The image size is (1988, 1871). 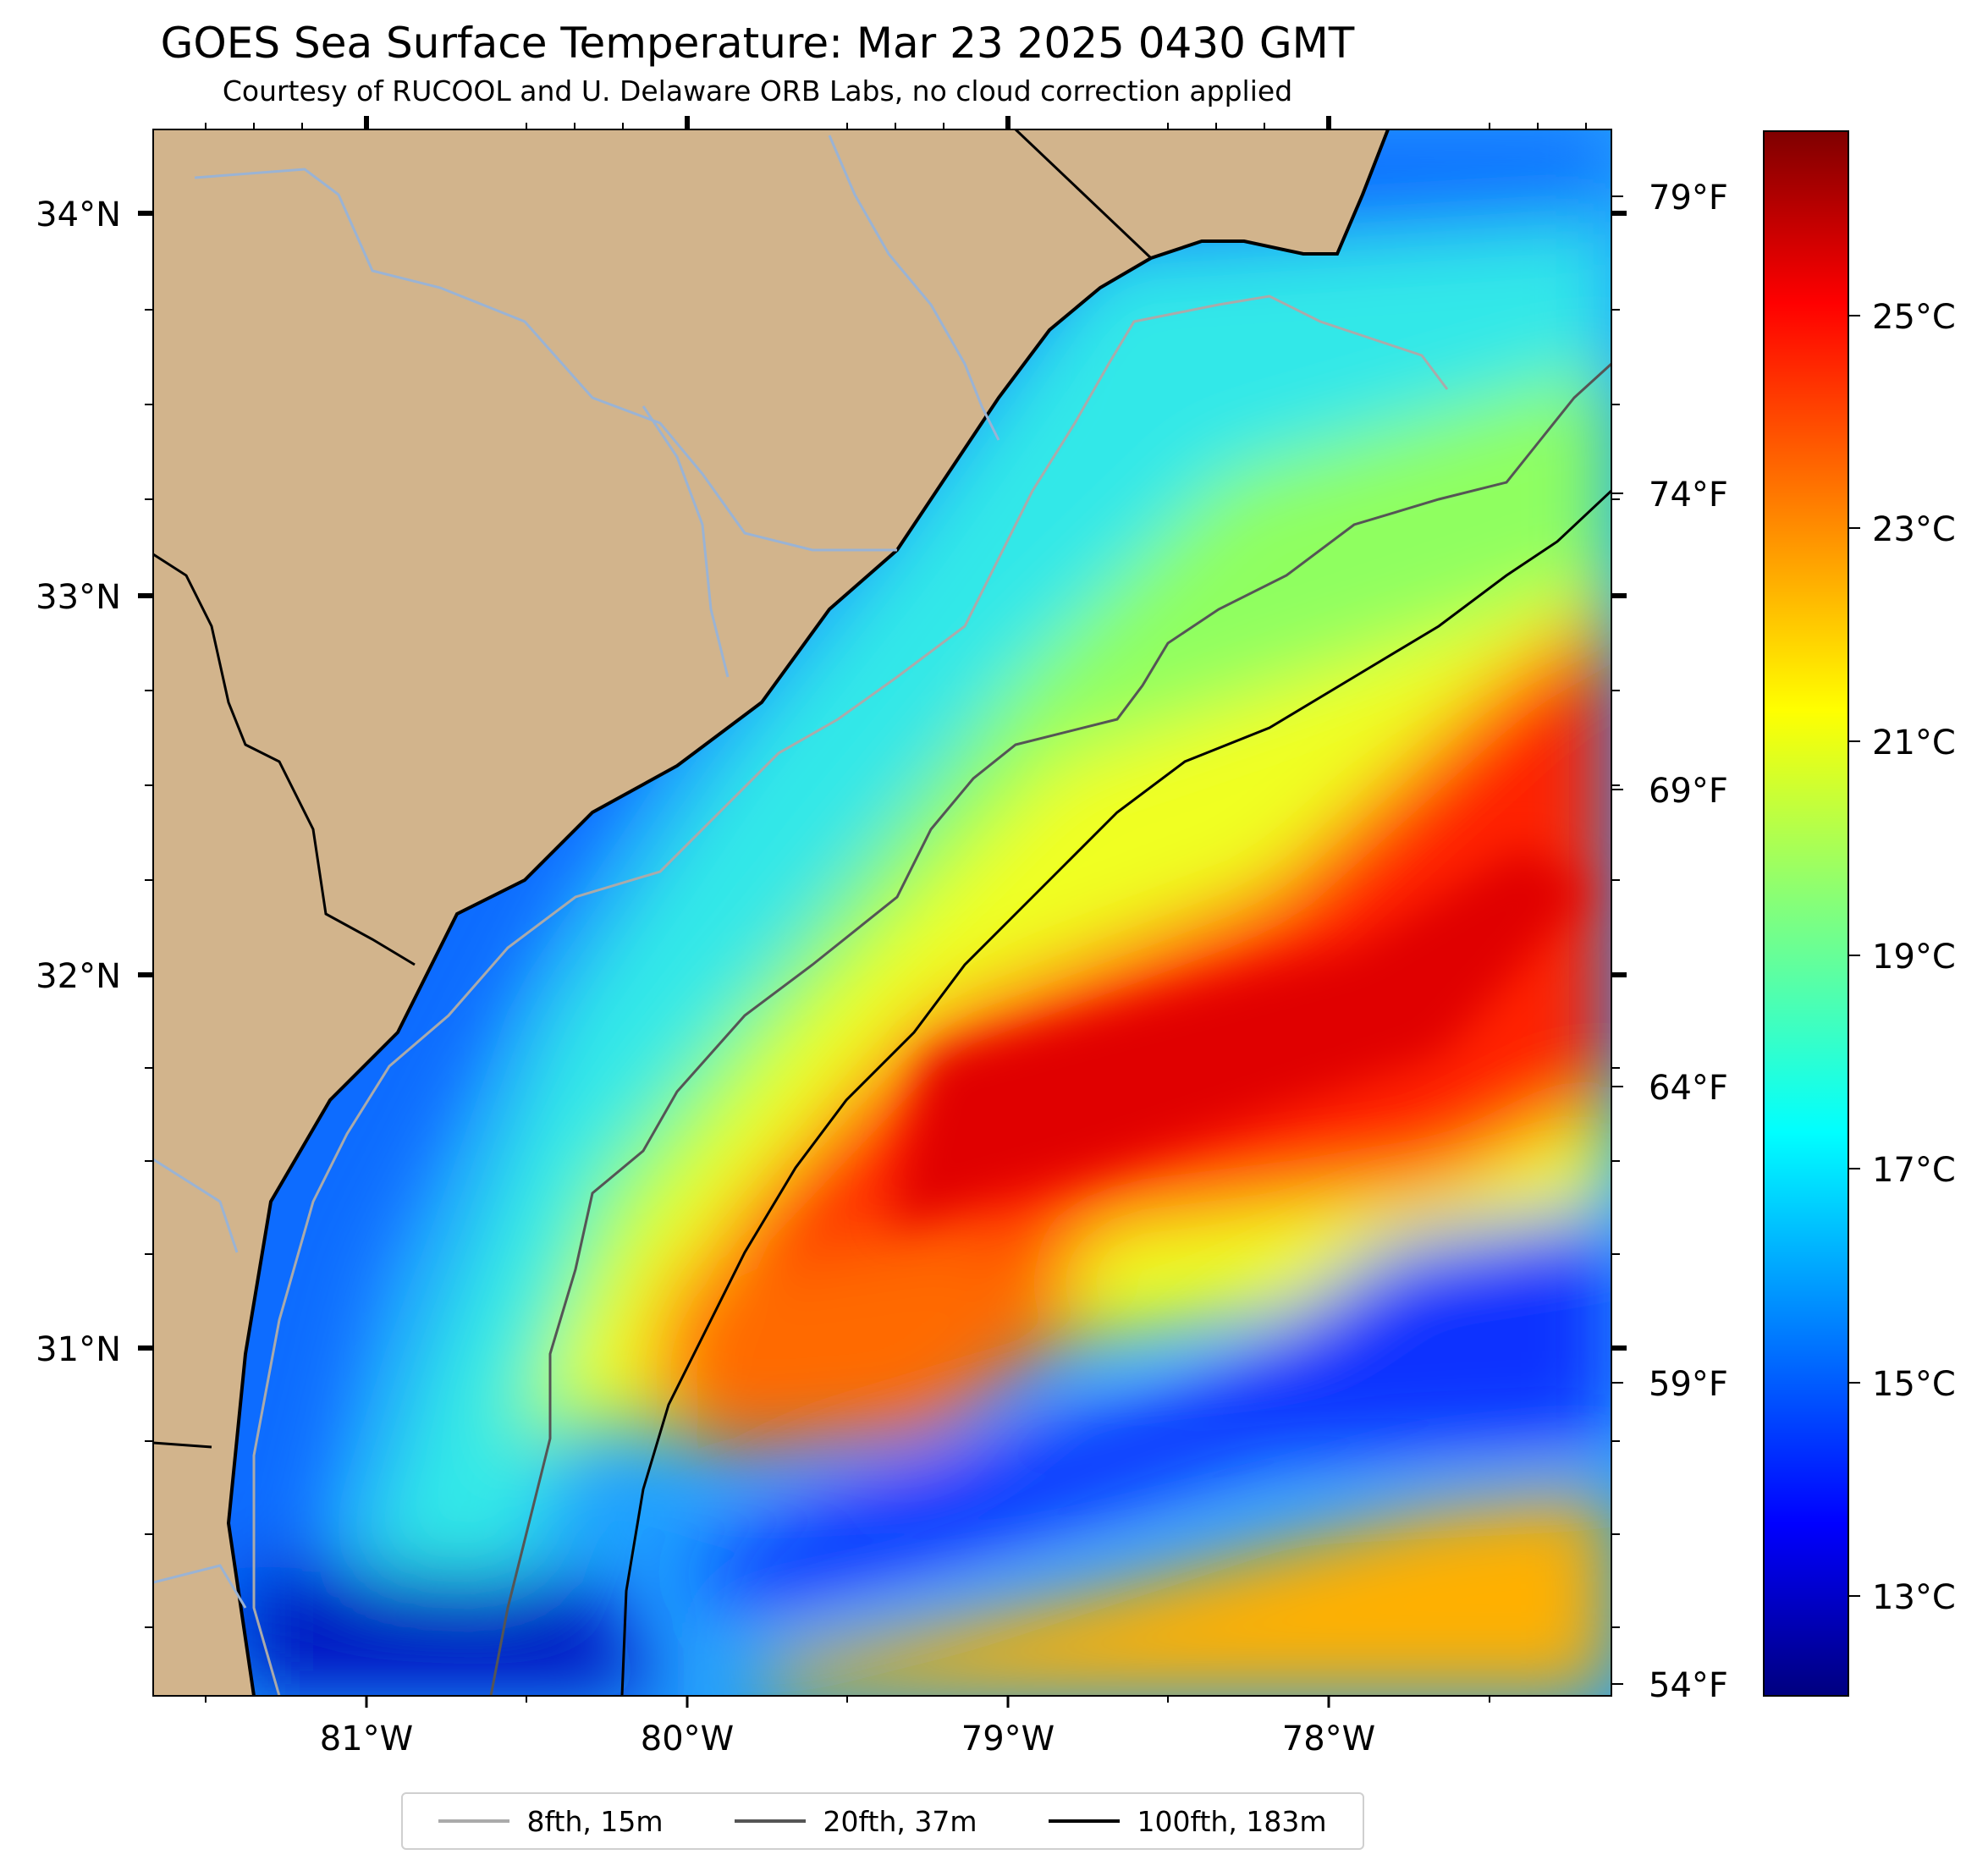 I want to click on legend-swatch-100fth, so click(x=1085, y=1821).